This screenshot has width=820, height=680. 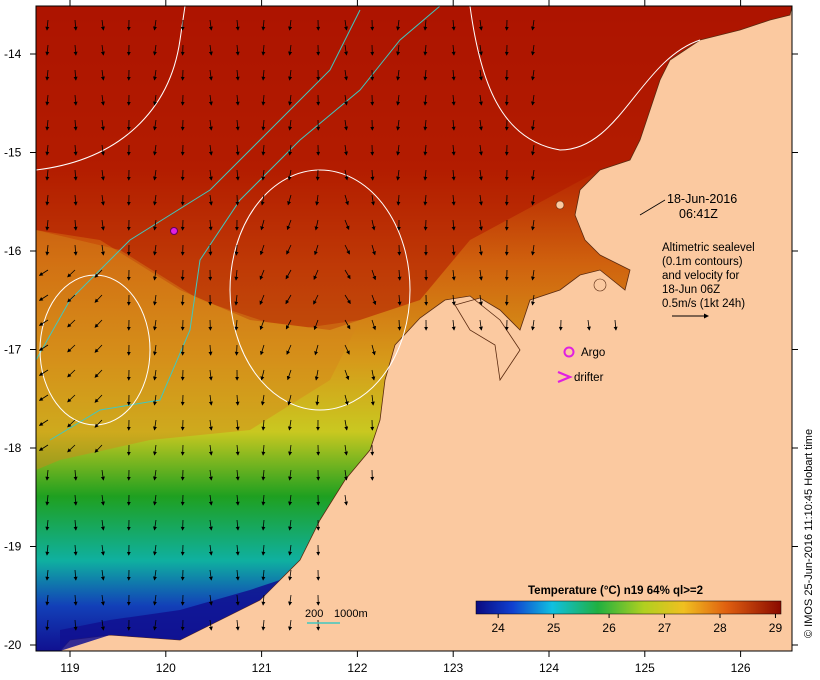 What do you see at coordinates (549, 668) in the screenshot?
I see `lon-tick-label: 124` at bounding box center [549, 668].